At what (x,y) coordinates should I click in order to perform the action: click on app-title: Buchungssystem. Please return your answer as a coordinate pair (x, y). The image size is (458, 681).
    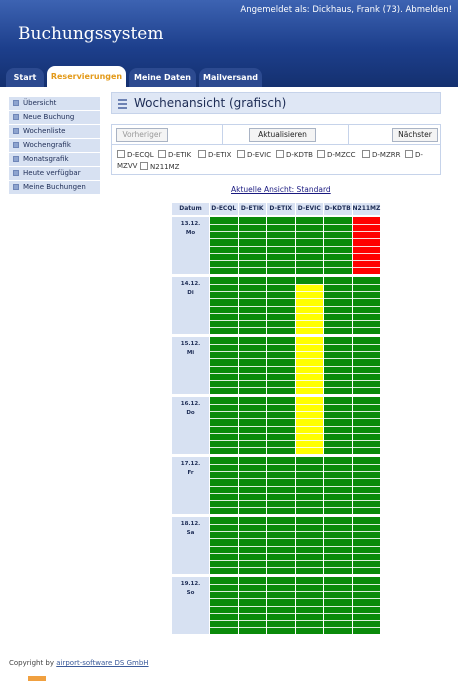
    Looking at the image, I should click on (91, 34).